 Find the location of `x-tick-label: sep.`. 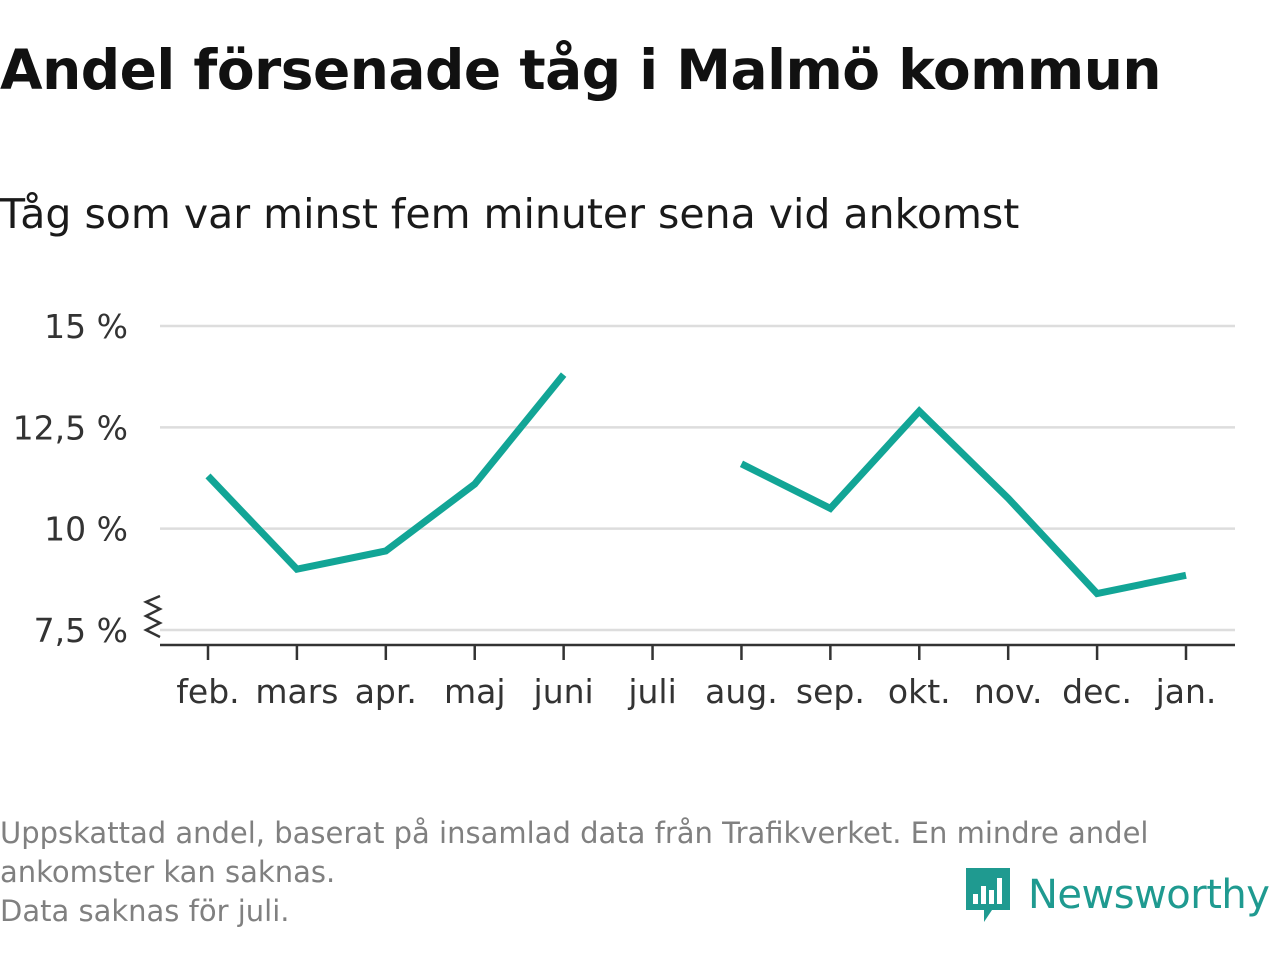

x-tick-label: sep. is located at coordinates (830, 691).